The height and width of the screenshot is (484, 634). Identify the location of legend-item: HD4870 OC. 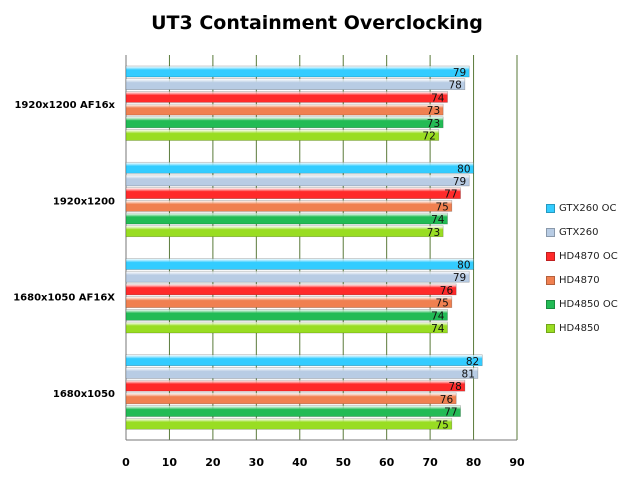
(582, 256).